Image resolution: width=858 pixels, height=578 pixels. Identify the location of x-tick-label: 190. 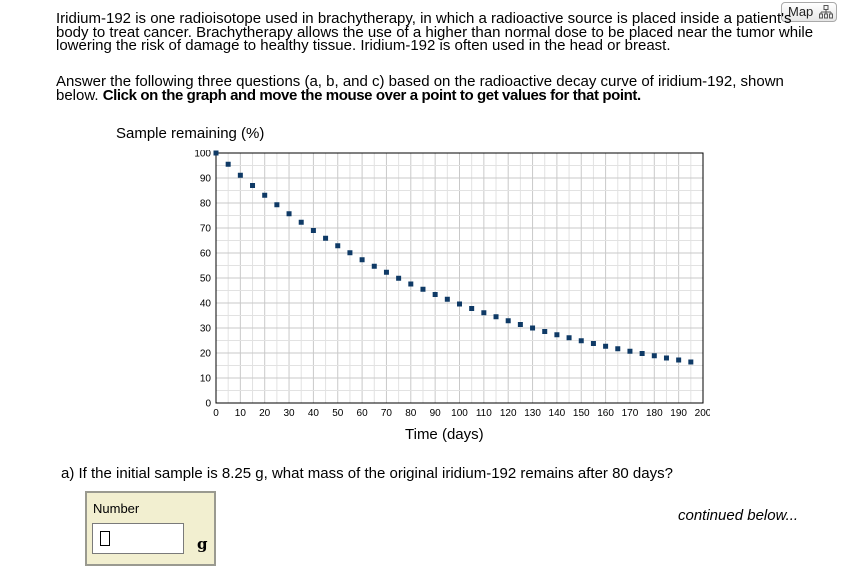
(678, 413).